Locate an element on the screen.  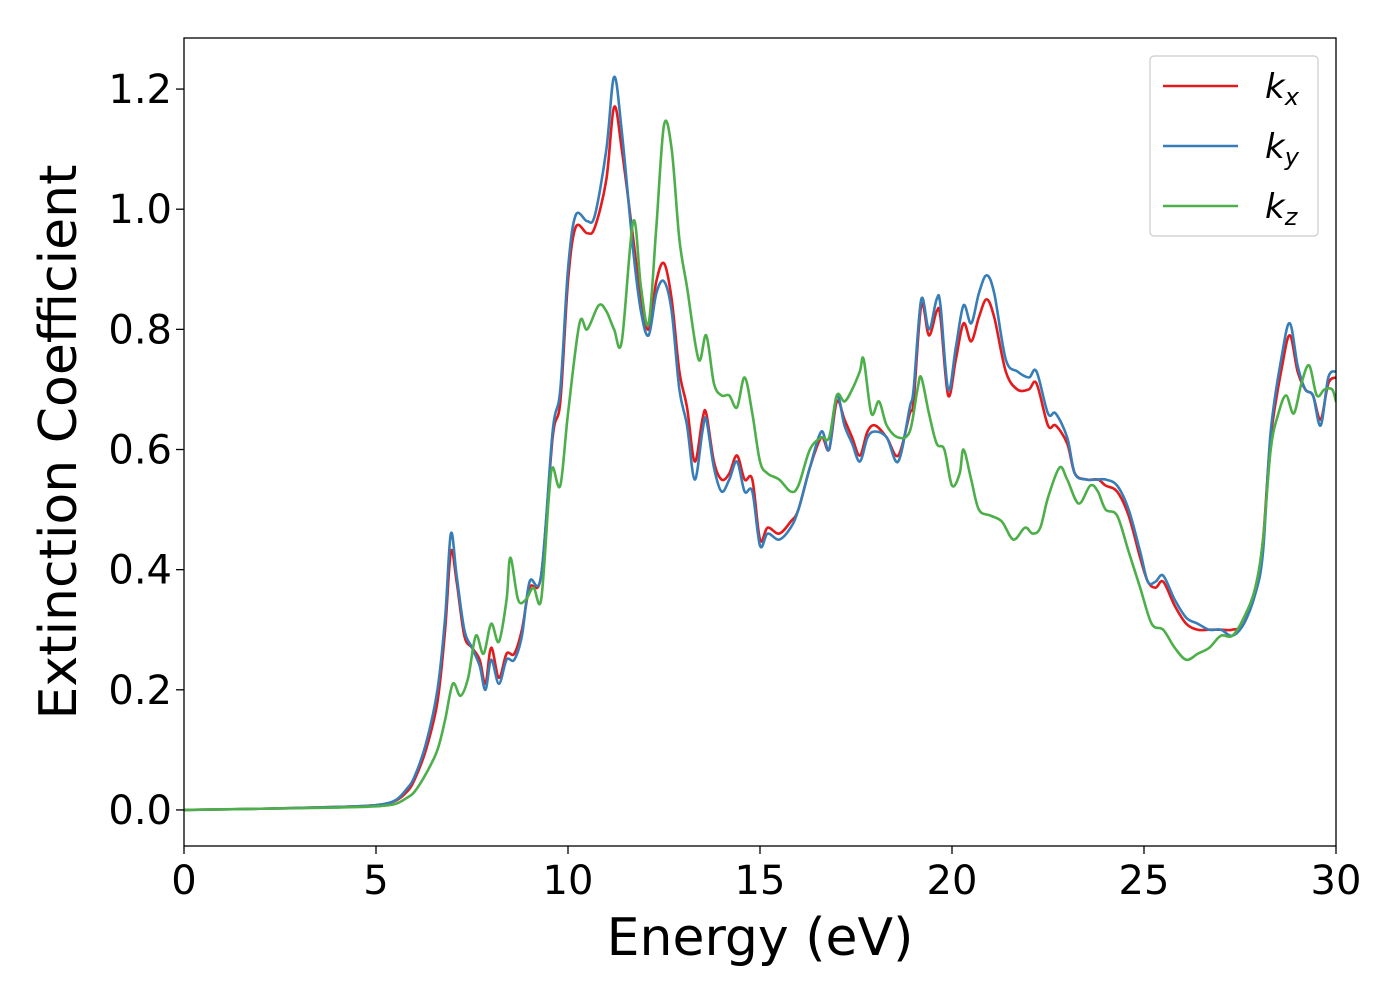
y-tick-label: 0.2 is located at coordinates (140, 691).